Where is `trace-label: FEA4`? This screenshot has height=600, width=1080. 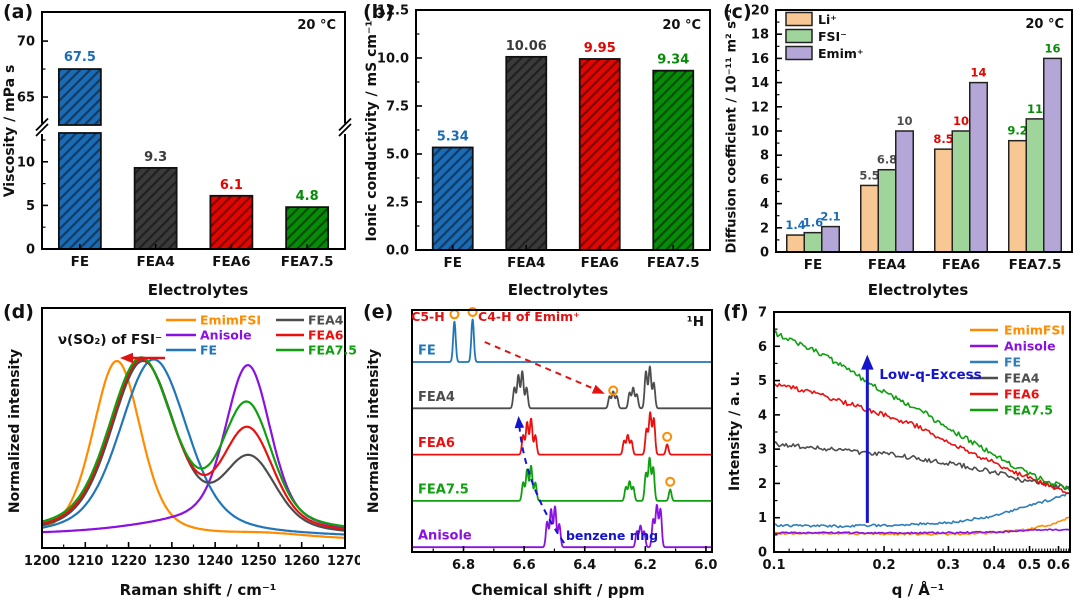
trace-label: FEA4 is located at coordinates (436, 397).